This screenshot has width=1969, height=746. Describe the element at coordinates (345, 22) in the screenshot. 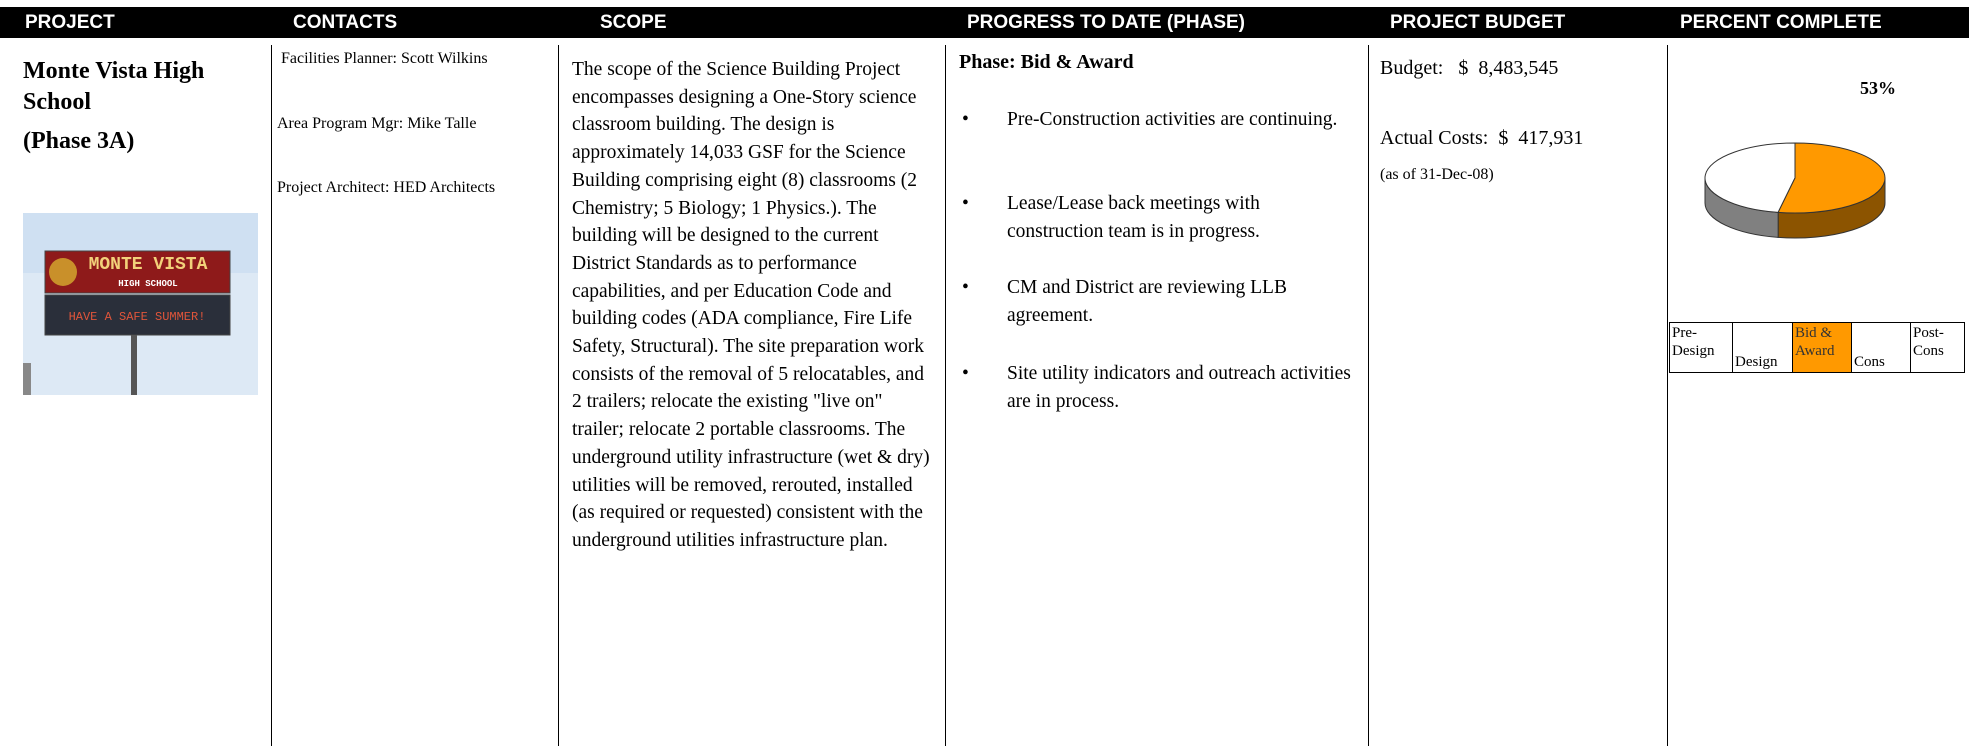

I see `header: CONTACTS` at that location.